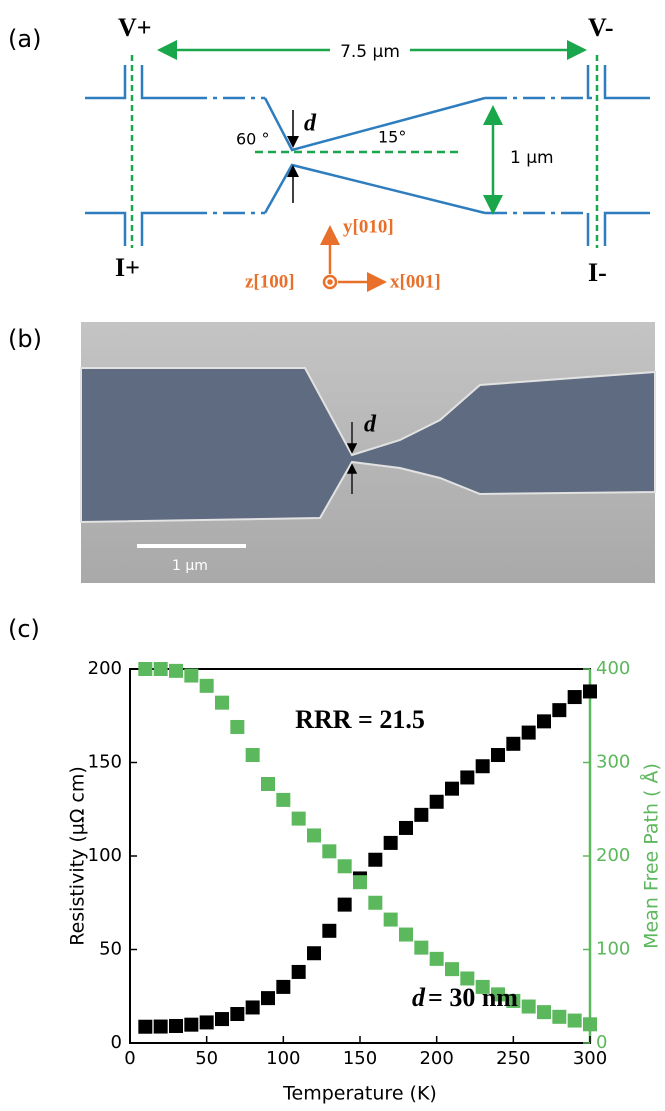  What do you see at coordinates (360, 719) in the screenshot?
I see `annotation: RRR = 21.5` at bounding box center [360, 719].